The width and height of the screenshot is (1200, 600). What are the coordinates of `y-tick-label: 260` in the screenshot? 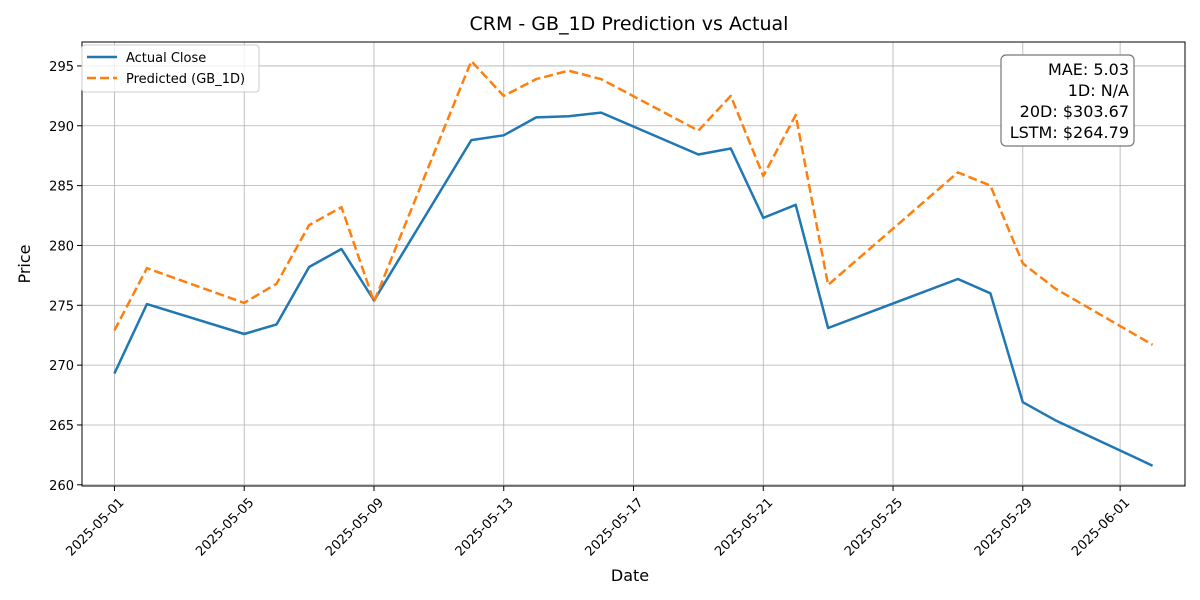 It's located at (61, 486).